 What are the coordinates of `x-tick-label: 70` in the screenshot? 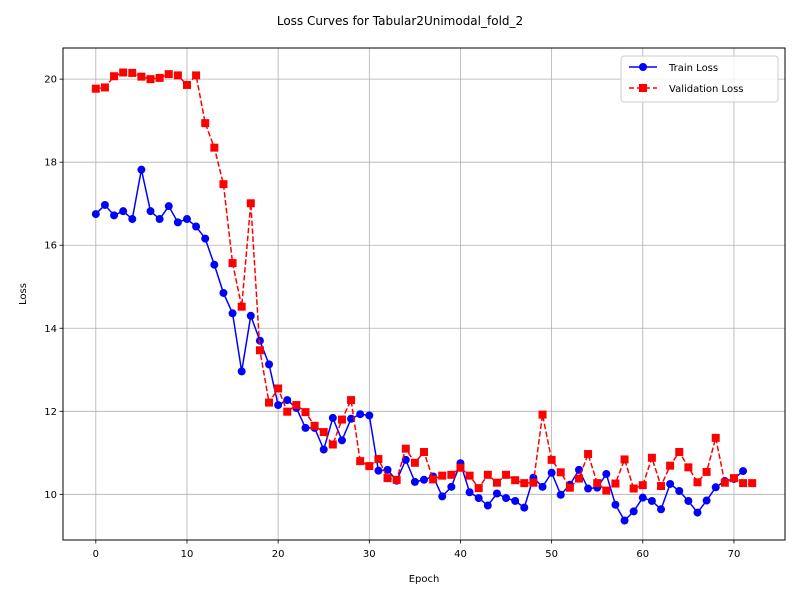 It's located at (734, 554).